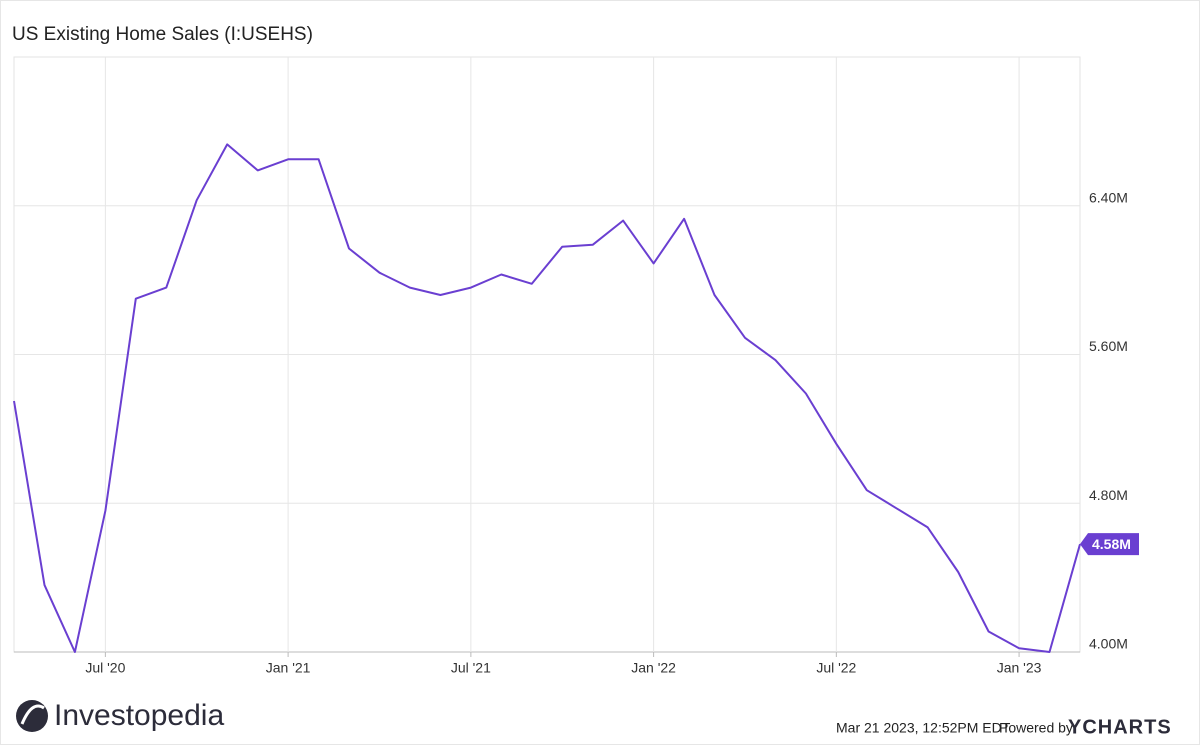 Image resolution: width=1200 pixels, height=745 pixels. I want to click on logo-circle, so click(32, 716).